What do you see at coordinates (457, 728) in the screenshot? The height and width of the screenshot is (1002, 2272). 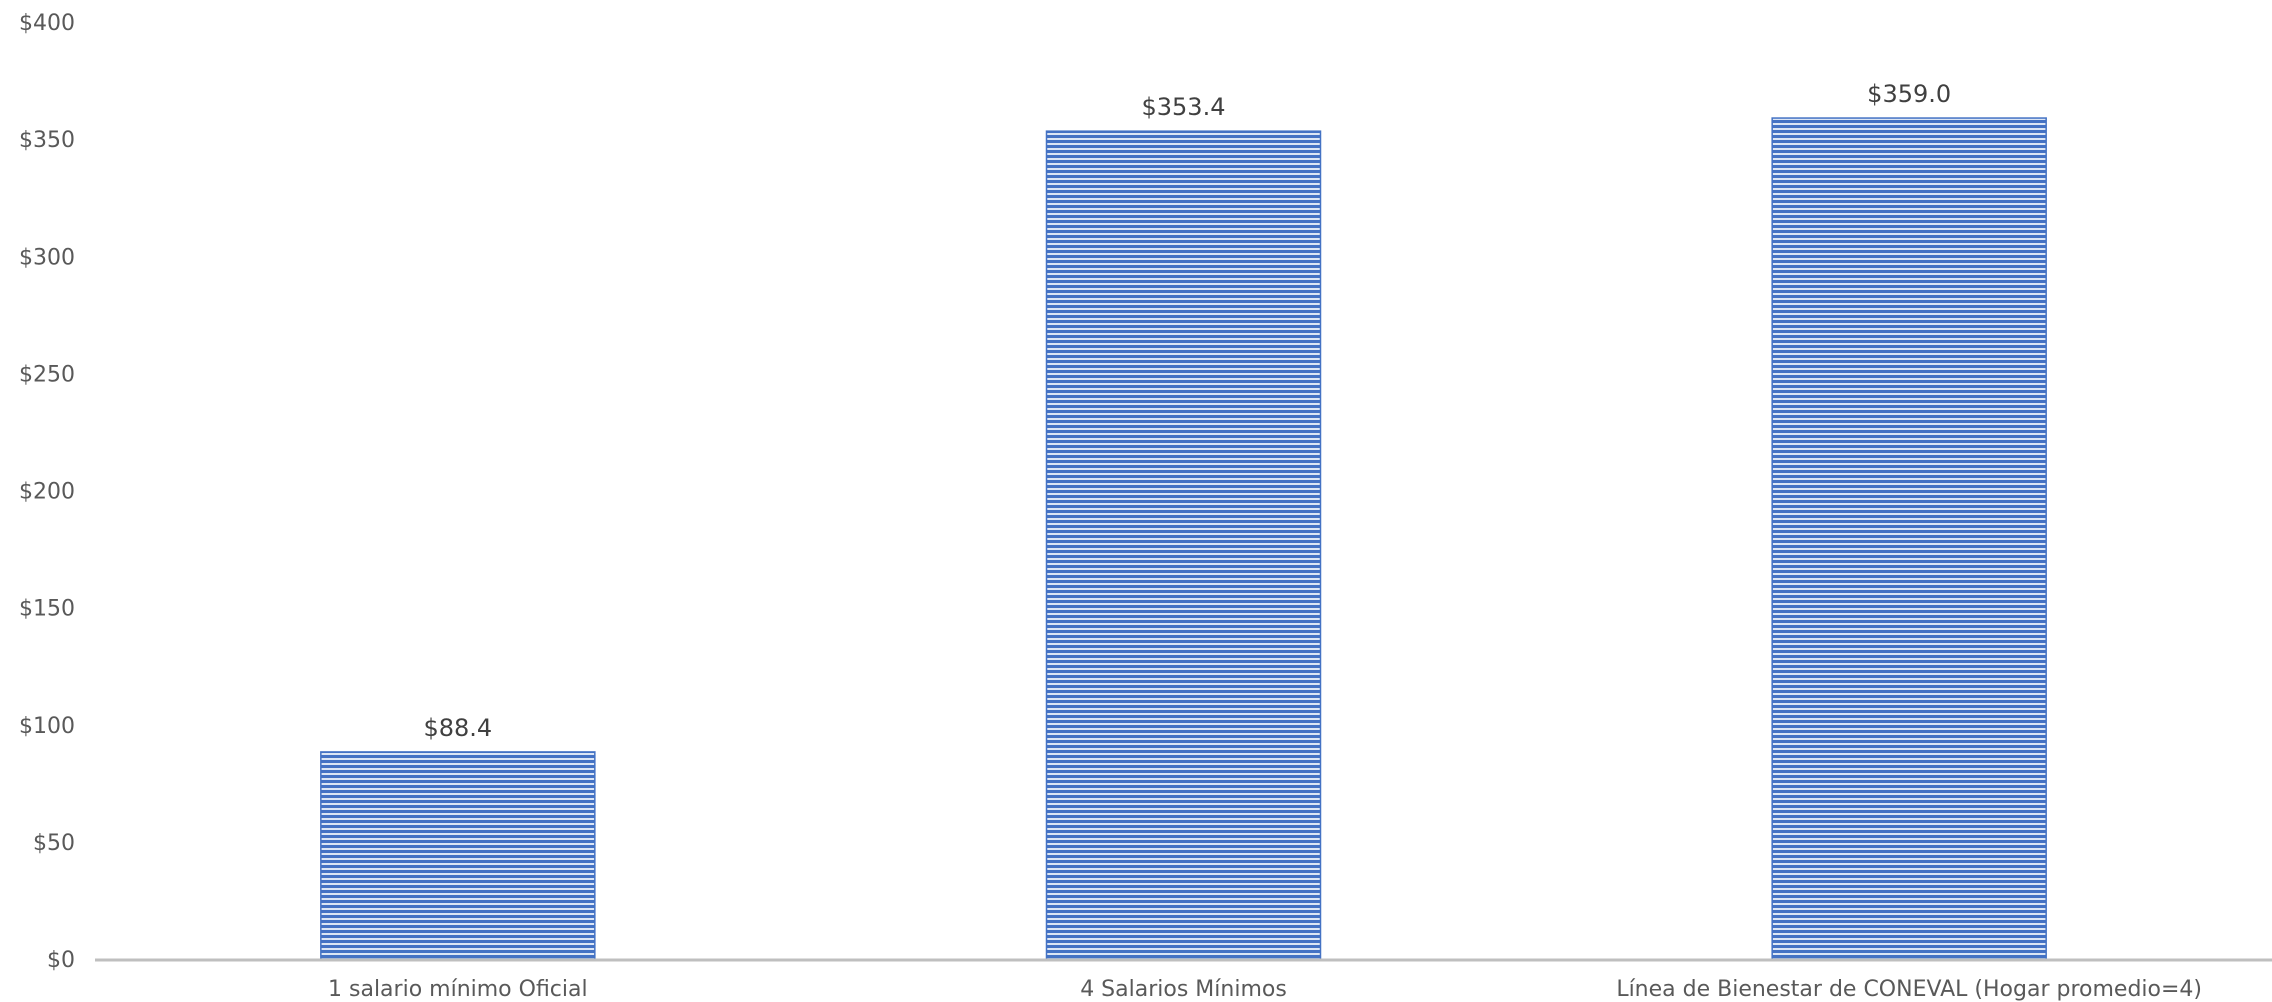 I see `bar-data-label: $88.4` at bounding box center [457, 728].